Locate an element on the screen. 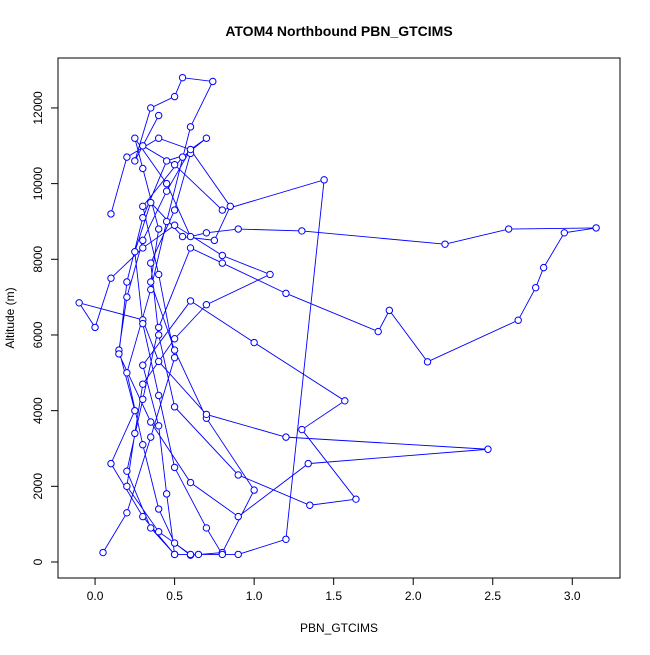 The height and width of the screenshot is (655, 650). chart-title: ATOM4 Northbound PBN_GTCIMS is located at coordinates (338, 31).